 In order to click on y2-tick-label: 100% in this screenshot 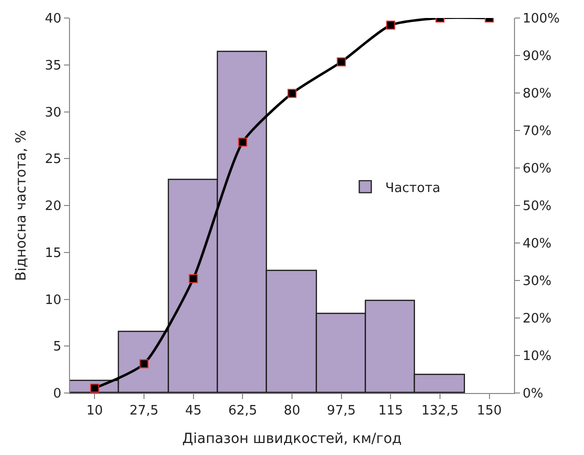, I will do `click(541, 19)`.